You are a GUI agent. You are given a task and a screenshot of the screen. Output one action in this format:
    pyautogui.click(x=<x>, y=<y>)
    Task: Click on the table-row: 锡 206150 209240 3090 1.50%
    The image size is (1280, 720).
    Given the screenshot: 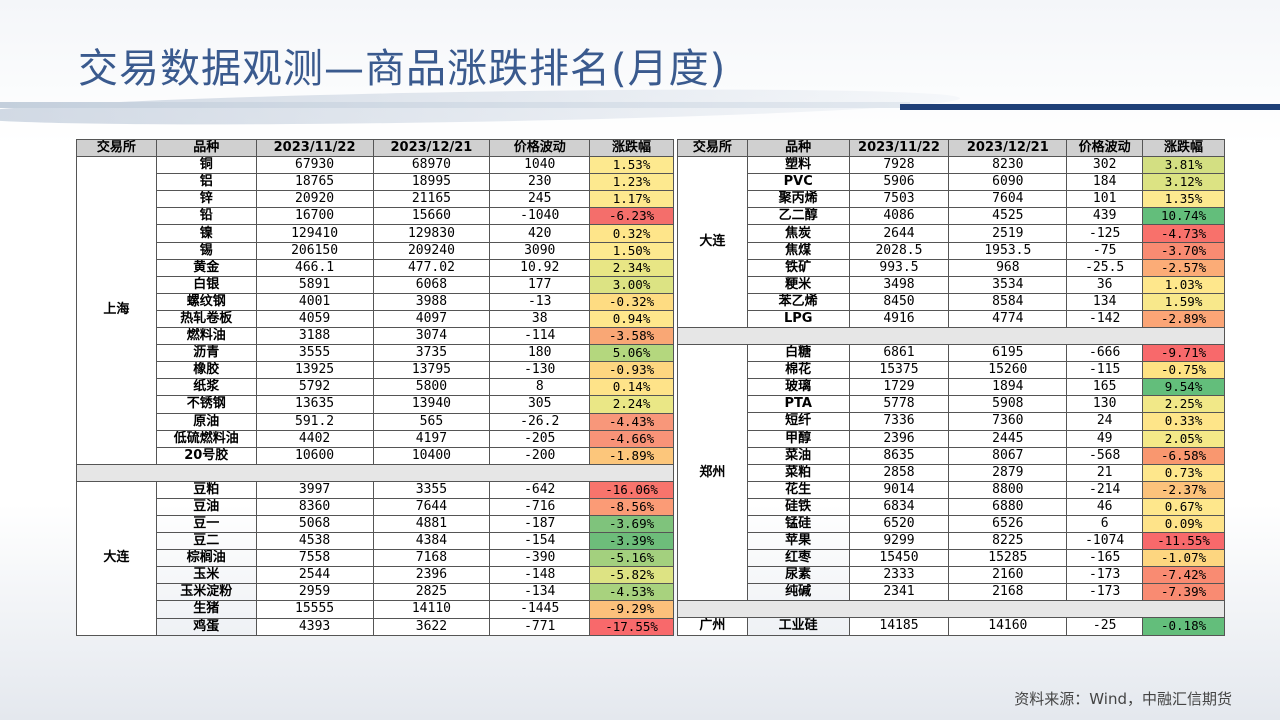 What is the action you would take?
    pyautogui.click(x=375, y=250)
    